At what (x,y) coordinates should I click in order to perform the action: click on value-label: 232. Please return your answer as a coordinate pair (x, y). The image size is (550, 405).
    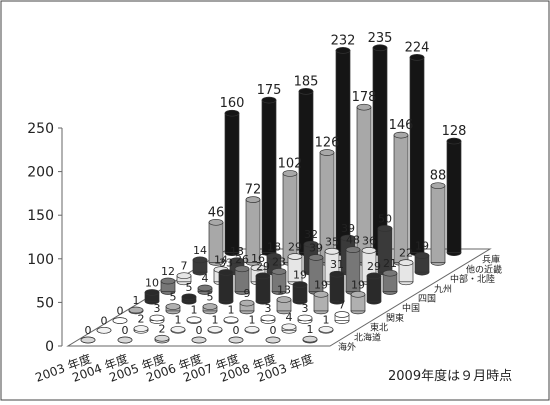
    Looking at the image, I should click on (343, 40).